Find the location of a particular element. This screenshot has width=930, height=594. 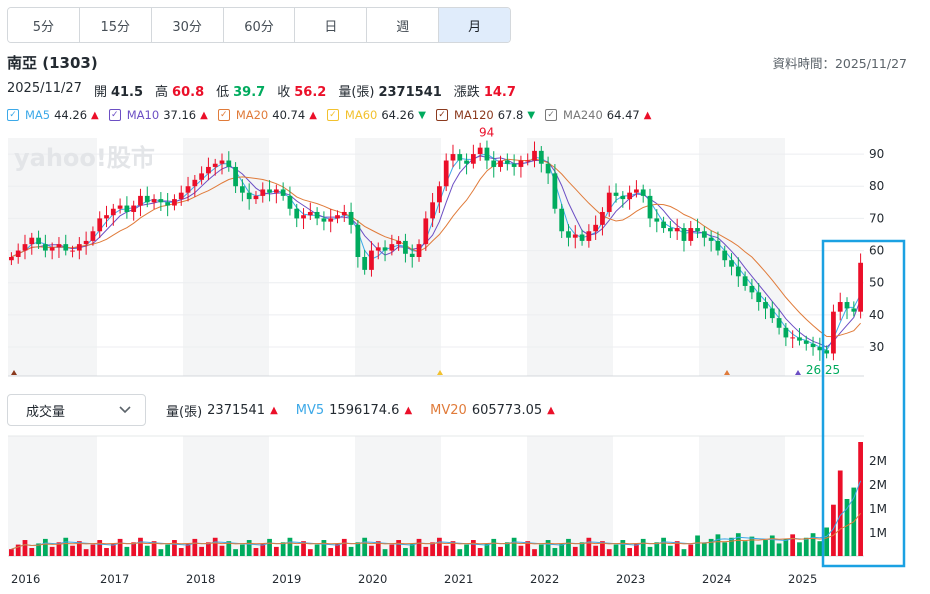

ohlc-close: 收 56.2 is located at coordinates (302, 92).